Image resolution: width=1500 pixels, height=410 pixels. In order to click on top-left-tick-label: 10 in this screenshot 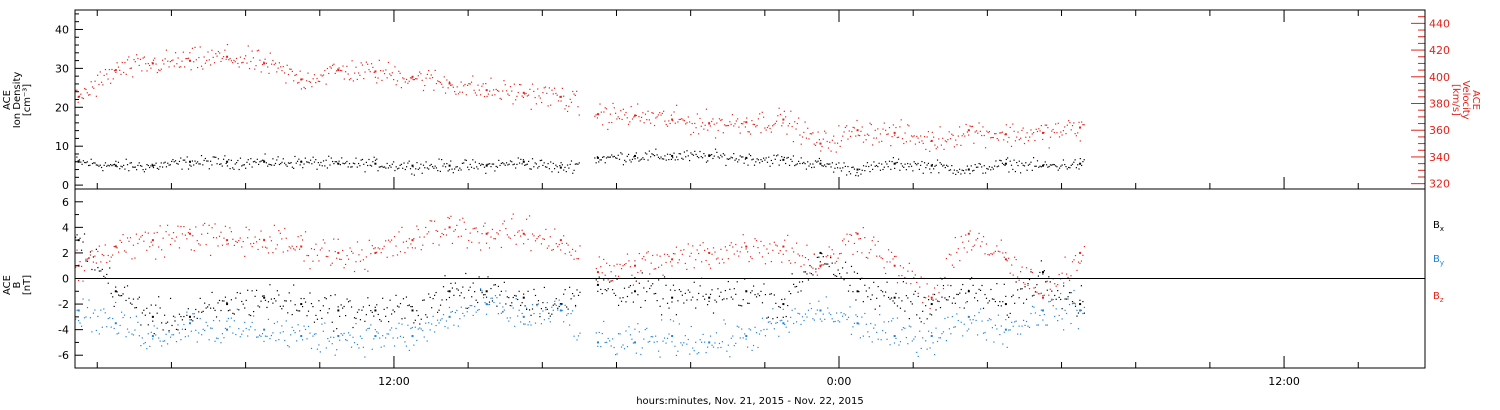, I will do `click(62, 146)`.